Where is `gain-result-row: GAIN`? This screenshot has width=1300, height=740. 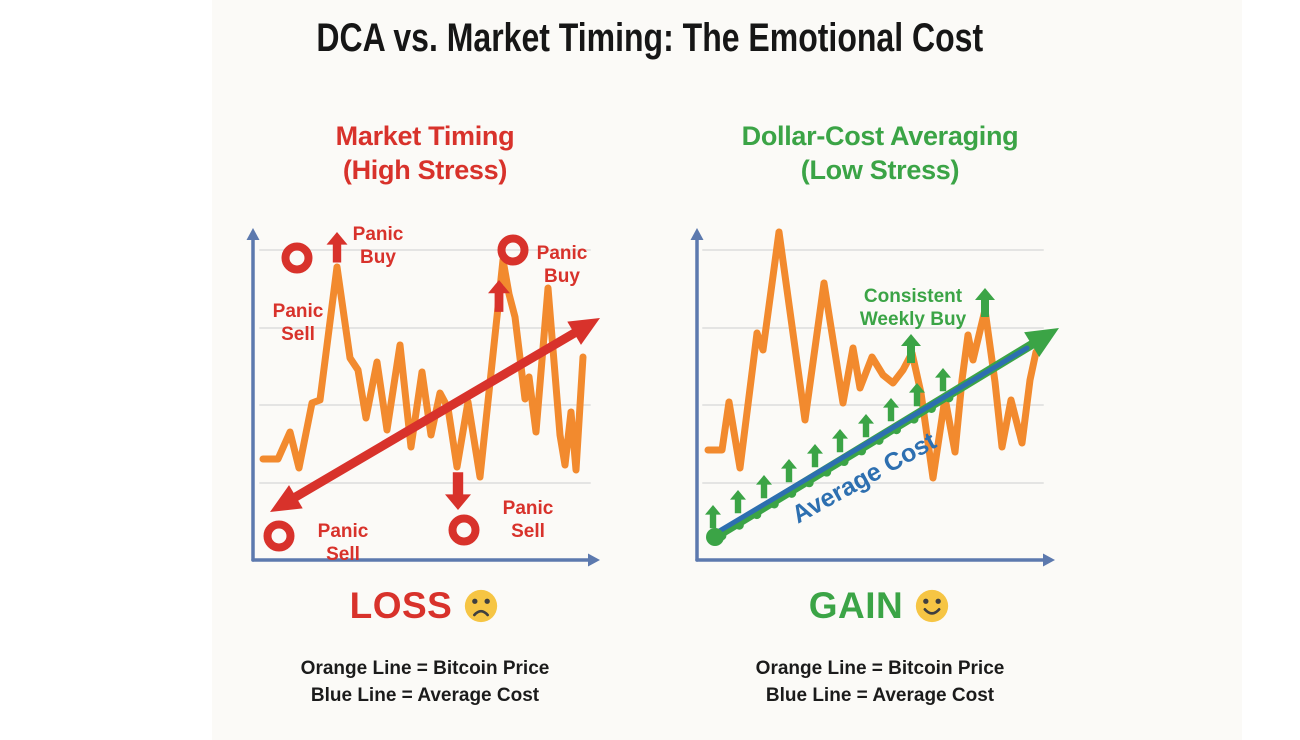
gain-result-row: GAIN is located at coordinates (880, 606).